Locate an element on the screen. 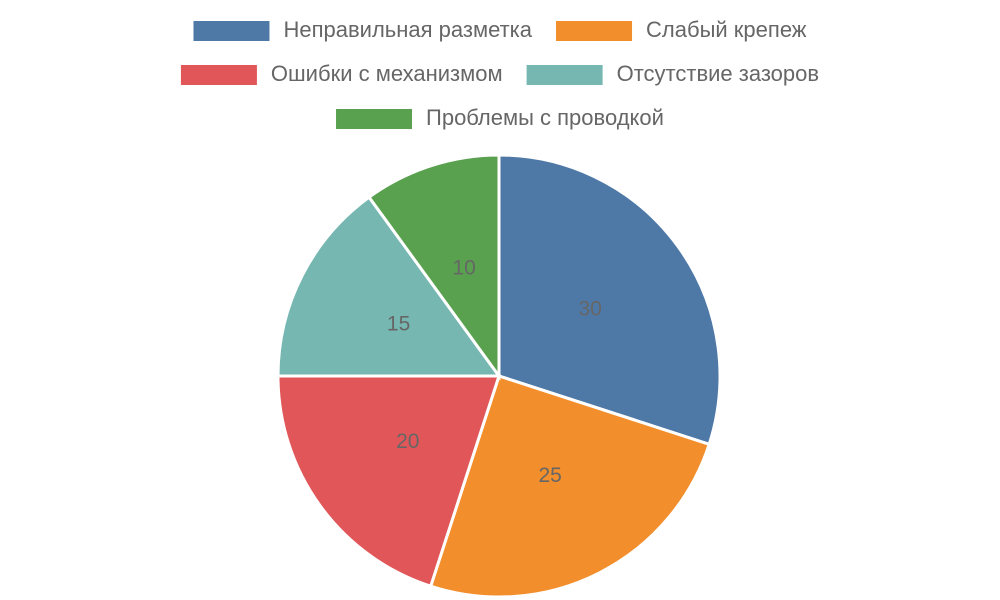  data-label: 30 is located at coordinates (590, 308).